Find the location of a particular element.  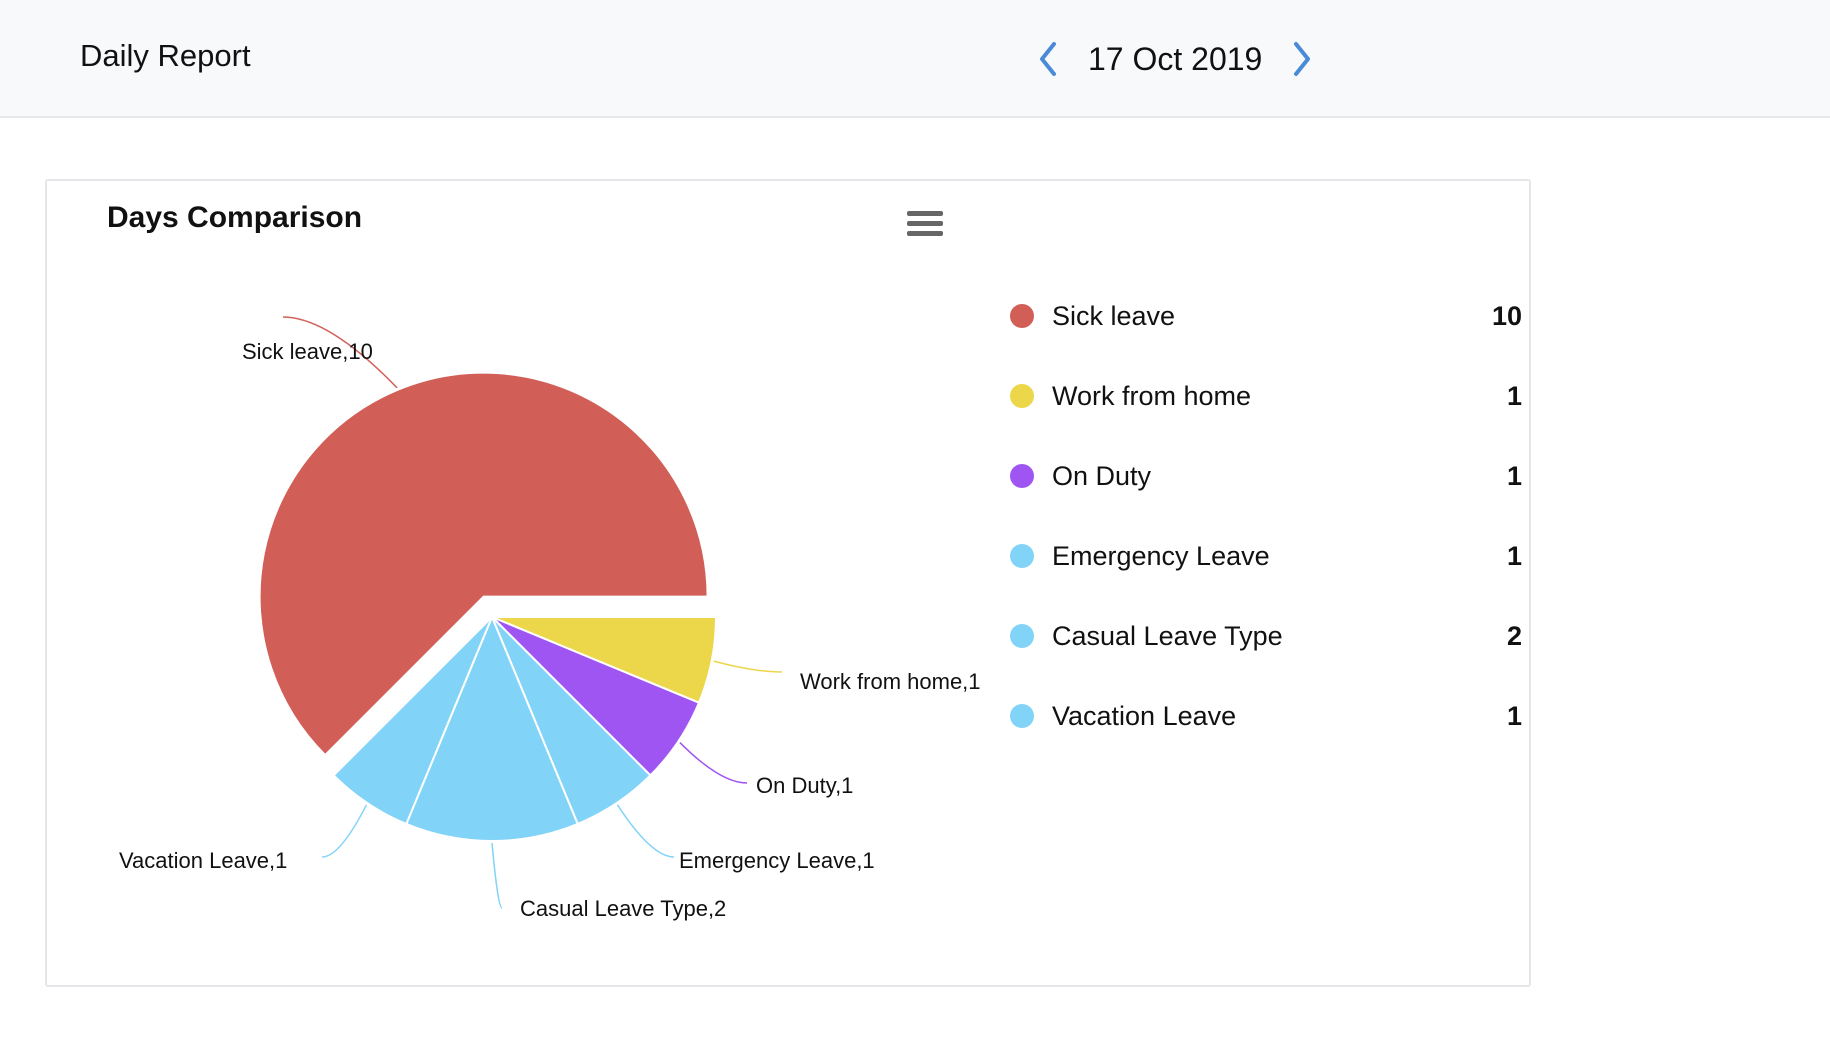

data-label: Emergency Leave,1 is located at coordinates (777, 860).